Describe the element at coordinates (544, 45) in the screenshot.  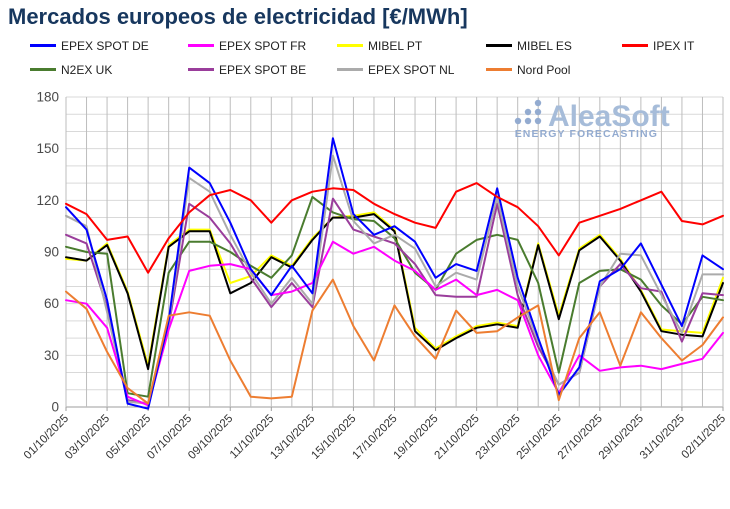
I see `legend-label: MIBEL ES` at that location.